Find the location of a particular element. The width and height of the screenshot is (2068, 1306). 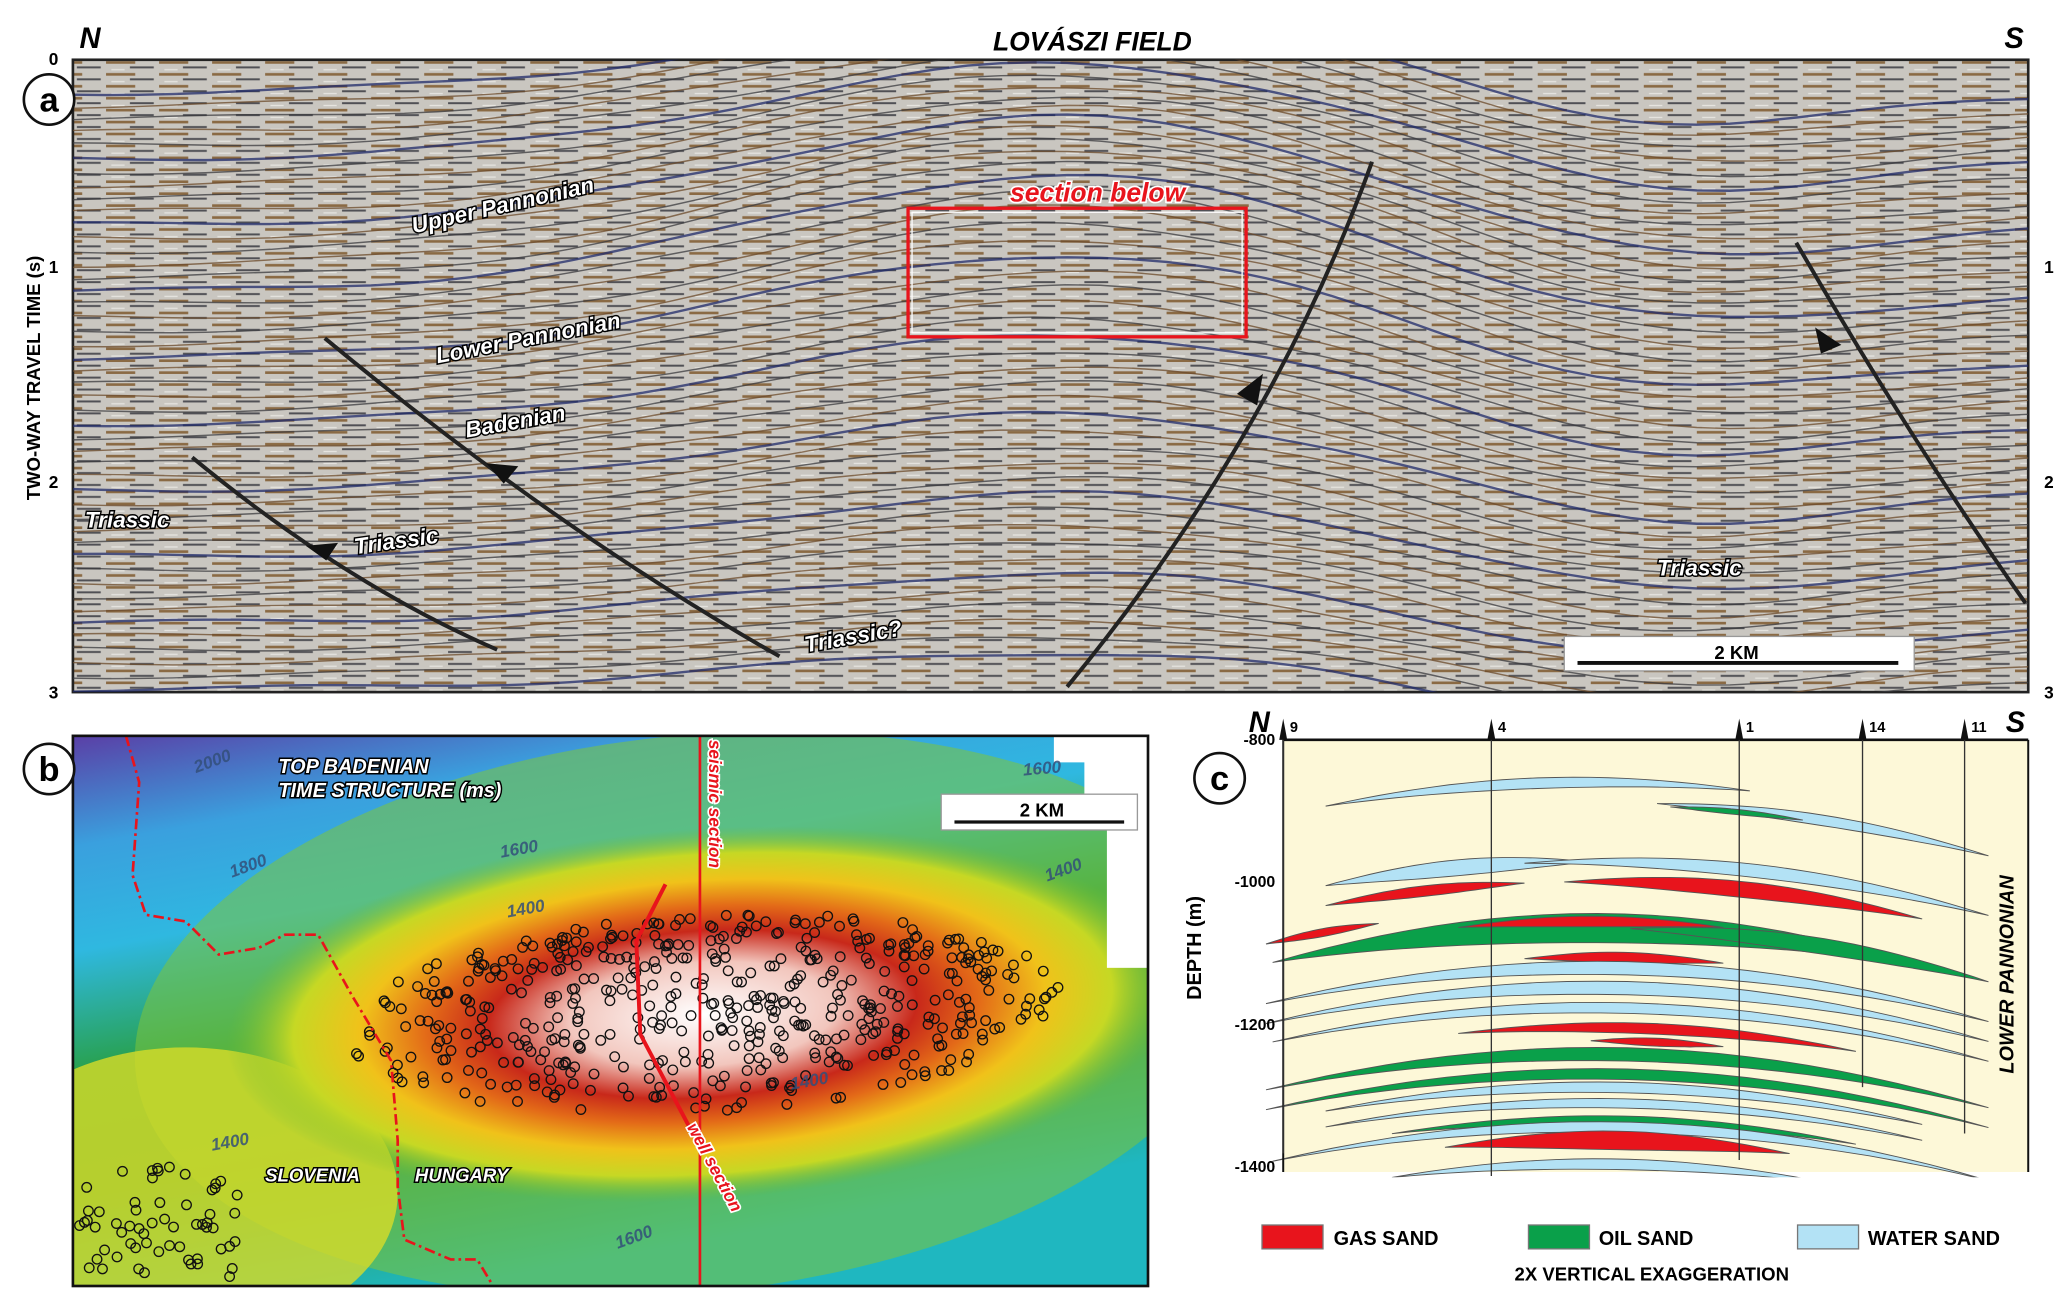

fault-line is located at coordinates (1219, 425).